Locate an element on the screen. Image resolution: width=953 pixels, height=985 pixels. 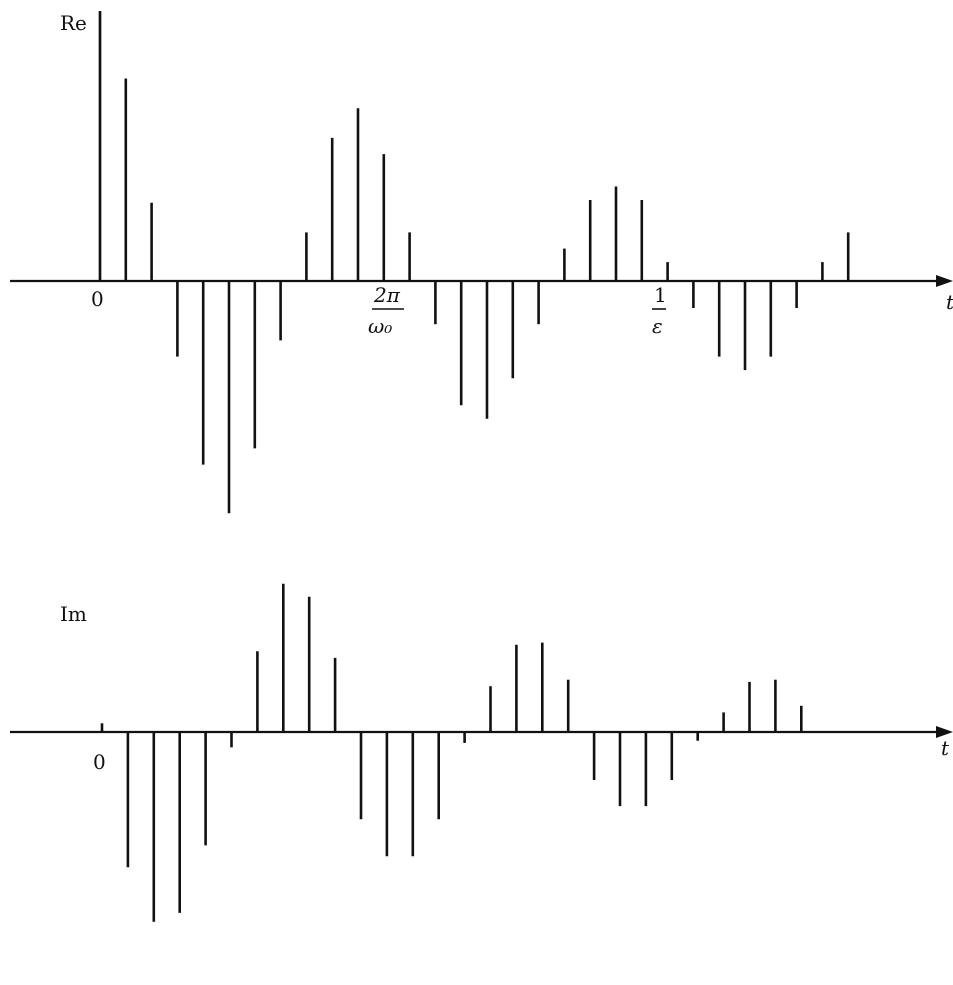
re-x-label: t is located at coordinates (949, 302).